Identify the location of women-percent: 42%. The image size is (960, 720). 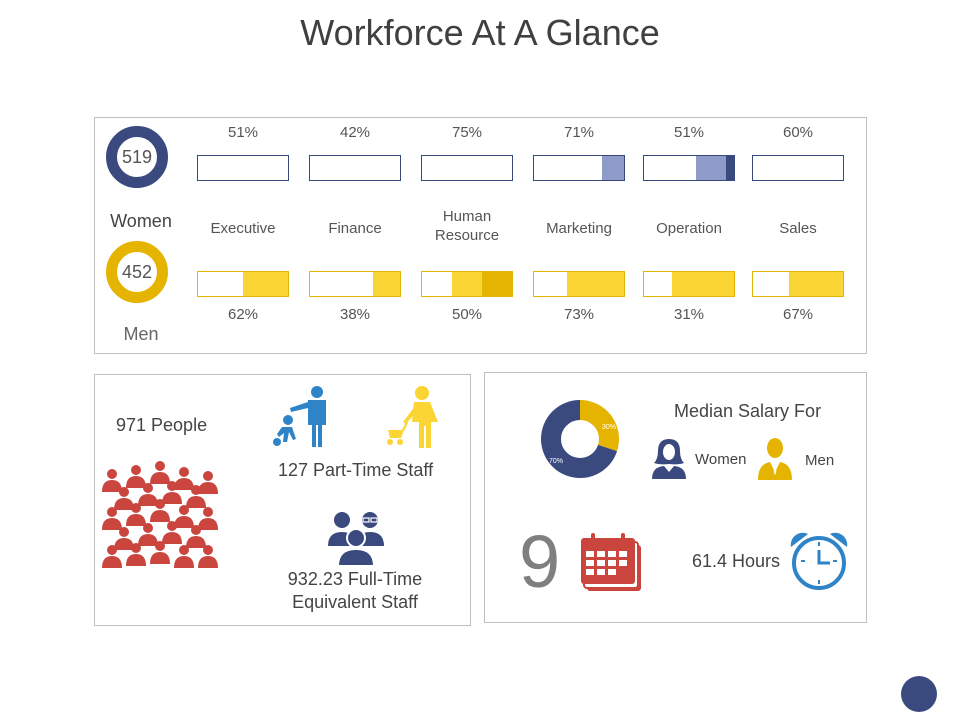
(355, 132).